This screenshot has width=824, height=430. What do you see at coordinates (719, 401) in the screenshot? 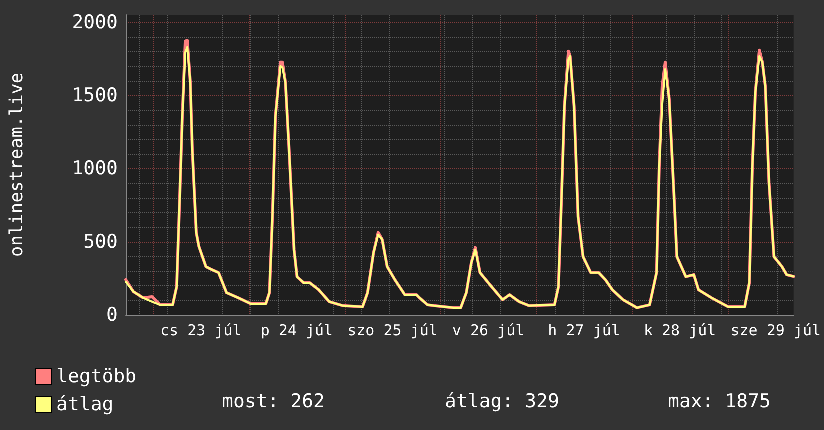
I see `text: max: 1875` at bounding box center [719, 401].